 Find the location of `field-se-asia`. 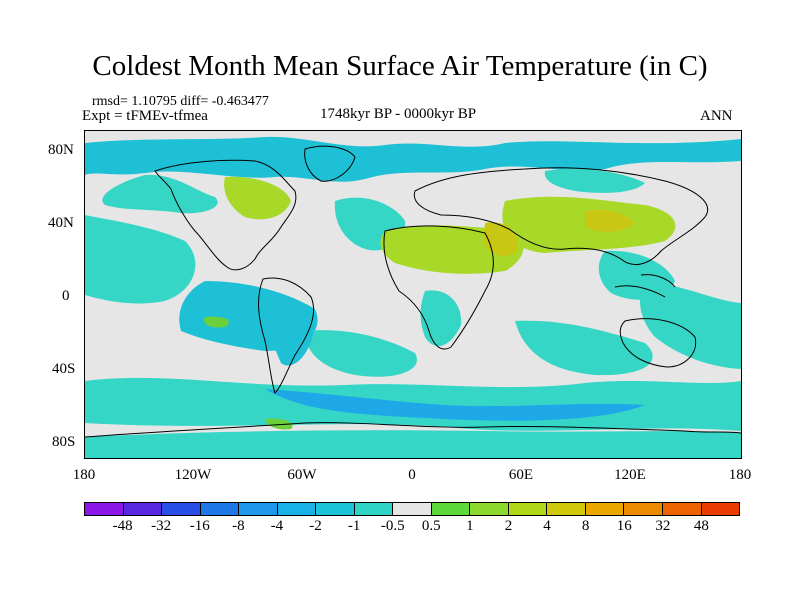

field-se-asia is located at coordinates (636, 275).